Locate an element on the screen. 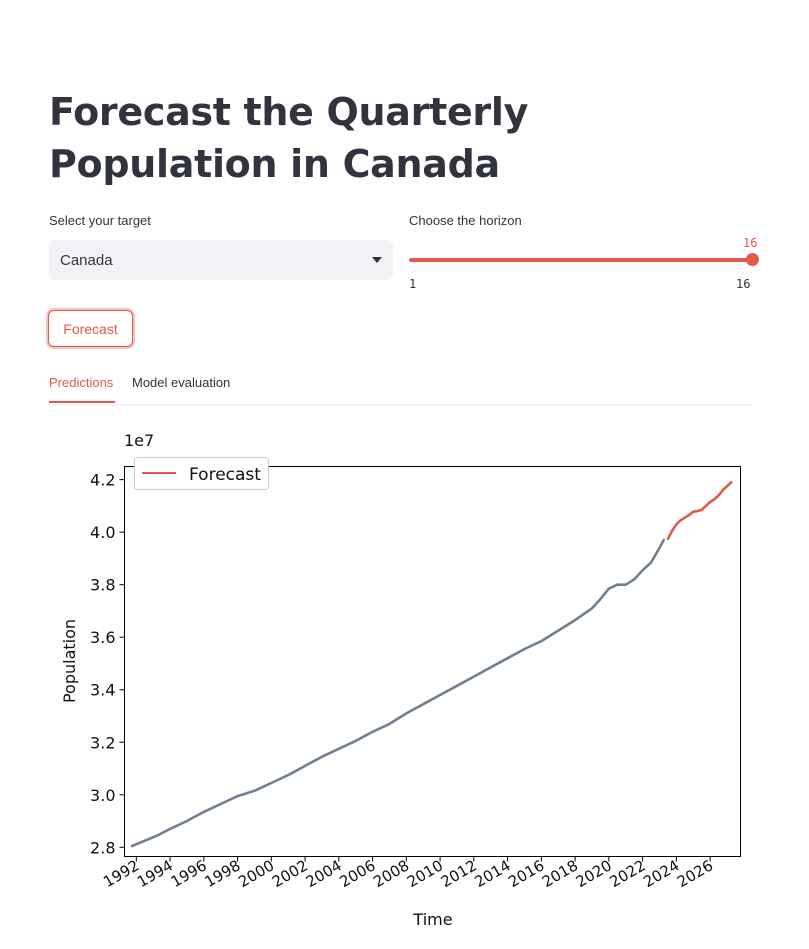 This screenshot has width=809, height=949. x-axis-title: Time is located at coordinates (432, 919).